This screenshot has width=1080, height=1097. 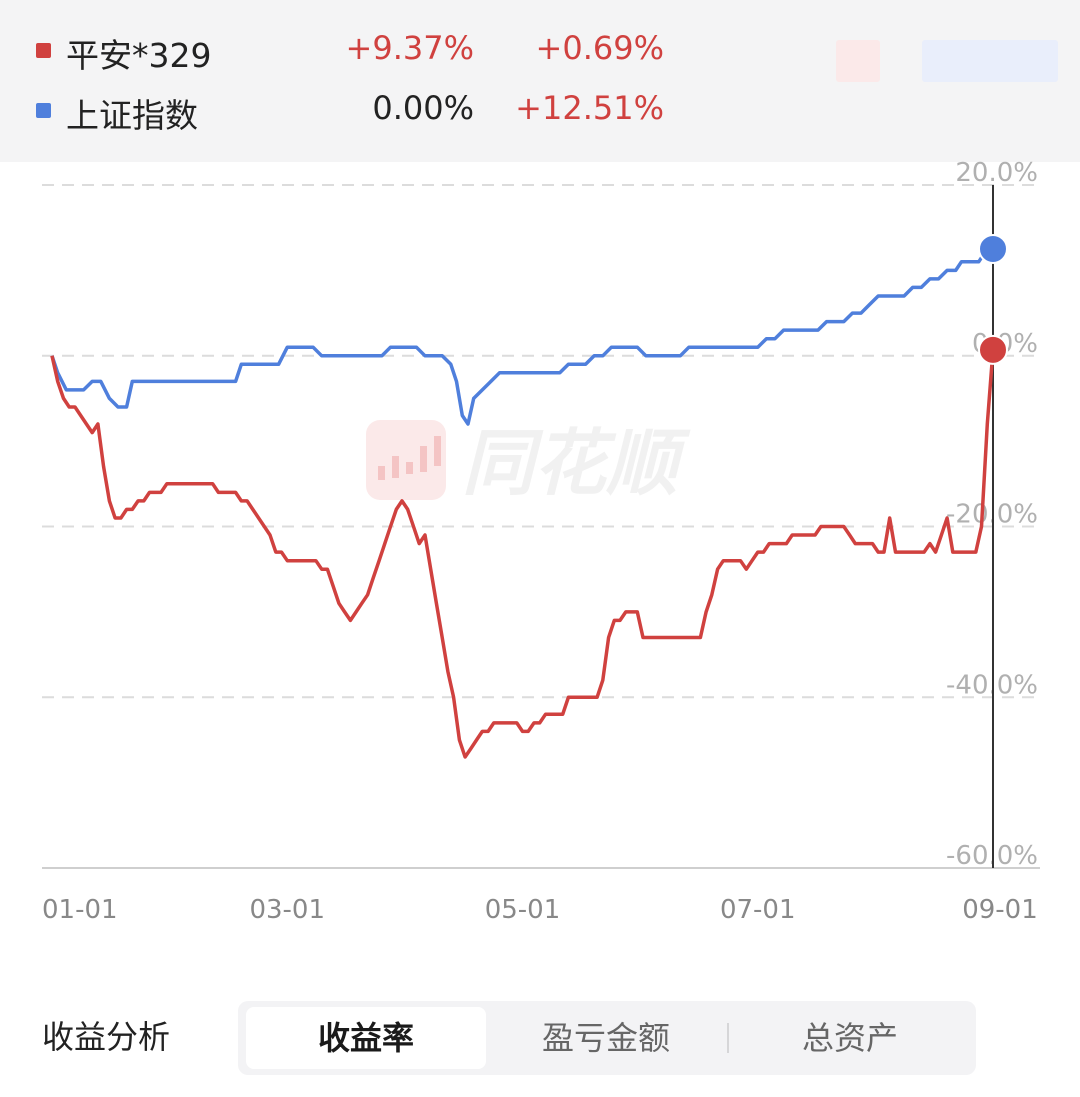 What do you see at coordinates (849, 1038) in the screenshot?
I see `tab-total-assets: 总资产` at bounding box center [849, 1038].